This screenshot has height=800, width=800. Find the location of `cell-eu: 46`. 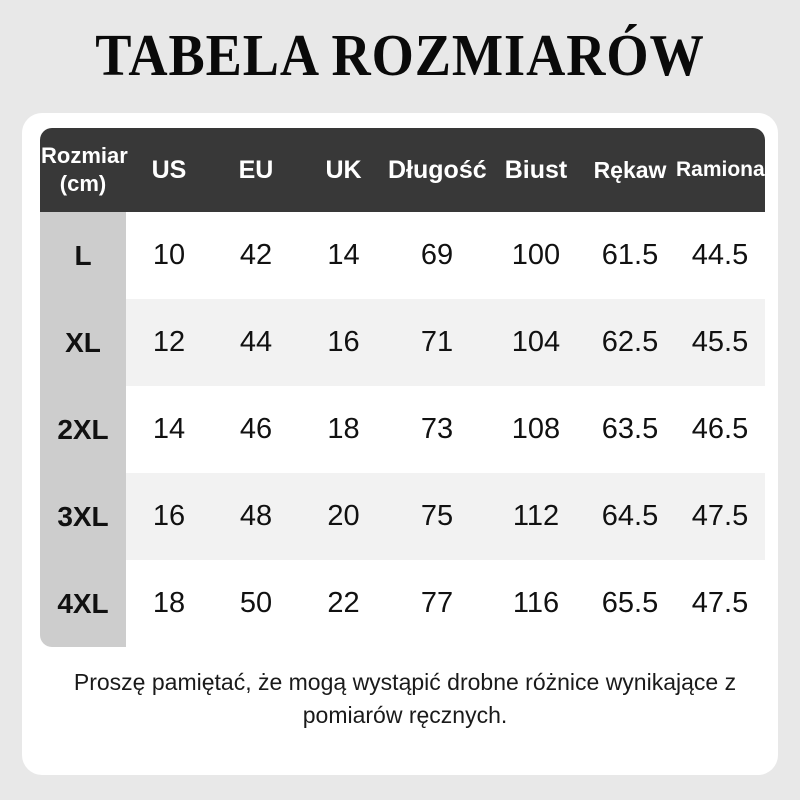

cell-eu: 46 is located at coordinates (256, 429).